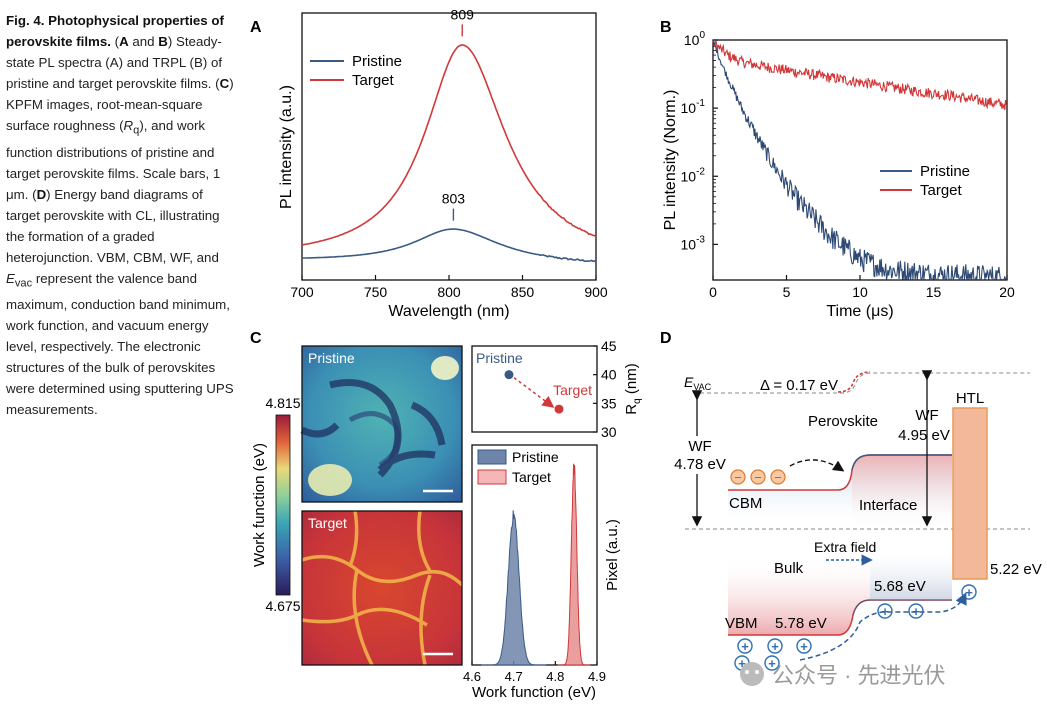 This screenshot has width=1047, height=714. What do you see at coordinates (741, 623) in the screenshot?
I see `vbm-label: VBM` at bounding box center [741, 623].